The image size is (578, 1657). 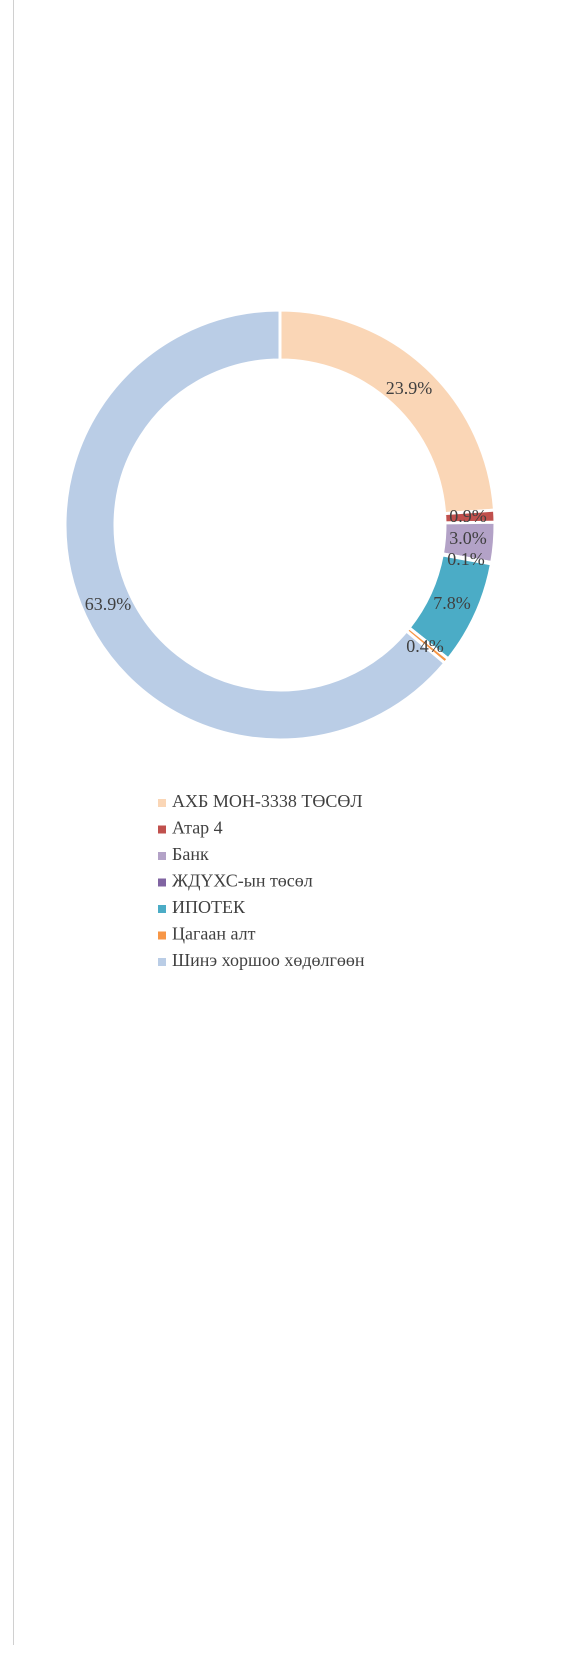 I want to click on data-label: 0.1%, so click(x=466, y=559).